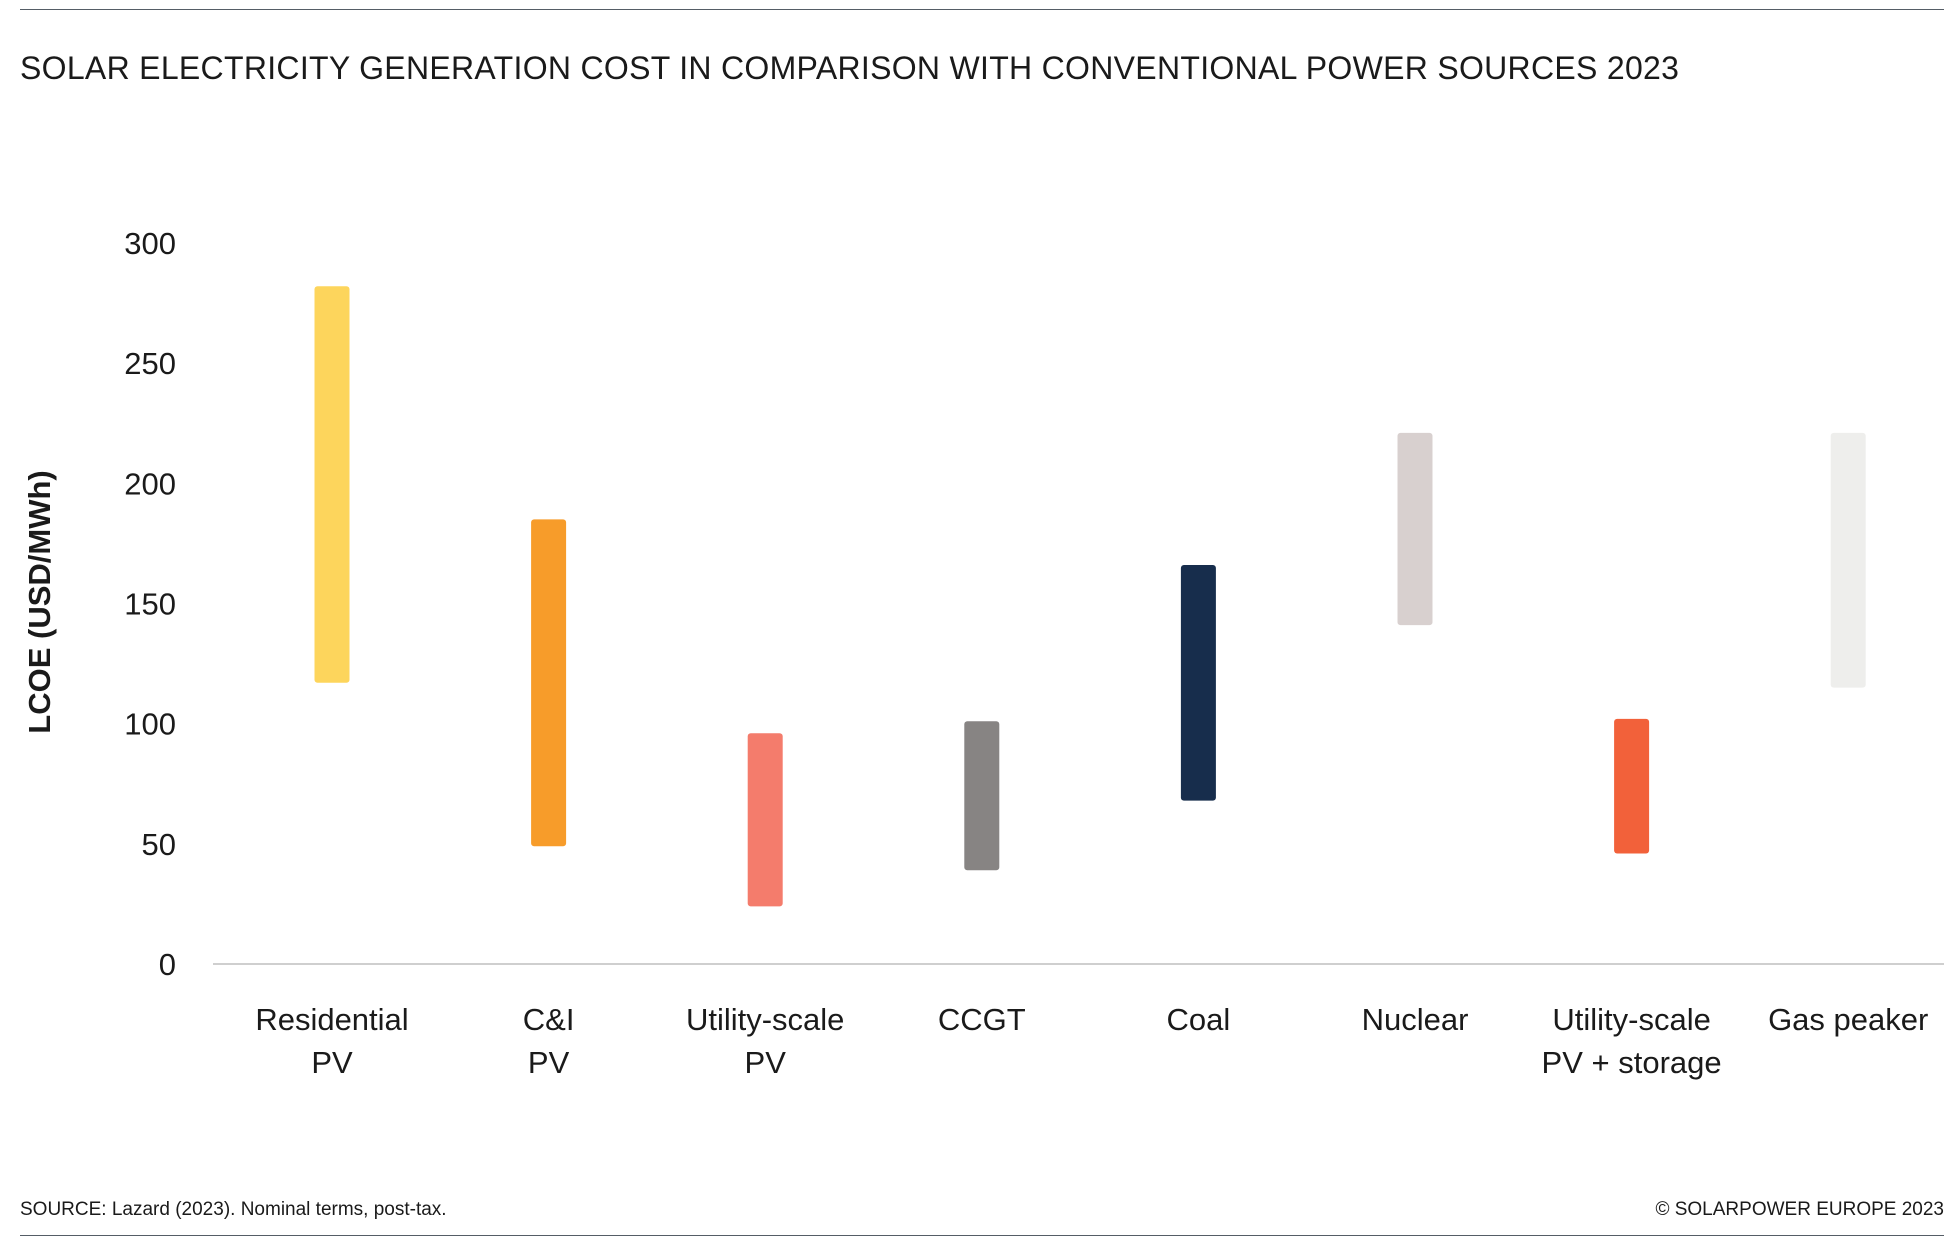 The width and height of the screenshot is (1956, 1255). What do you see at coordinates (150, 604) in the screenshot?
I see `y-tick-label: 150` at bounding box center [150, 604].